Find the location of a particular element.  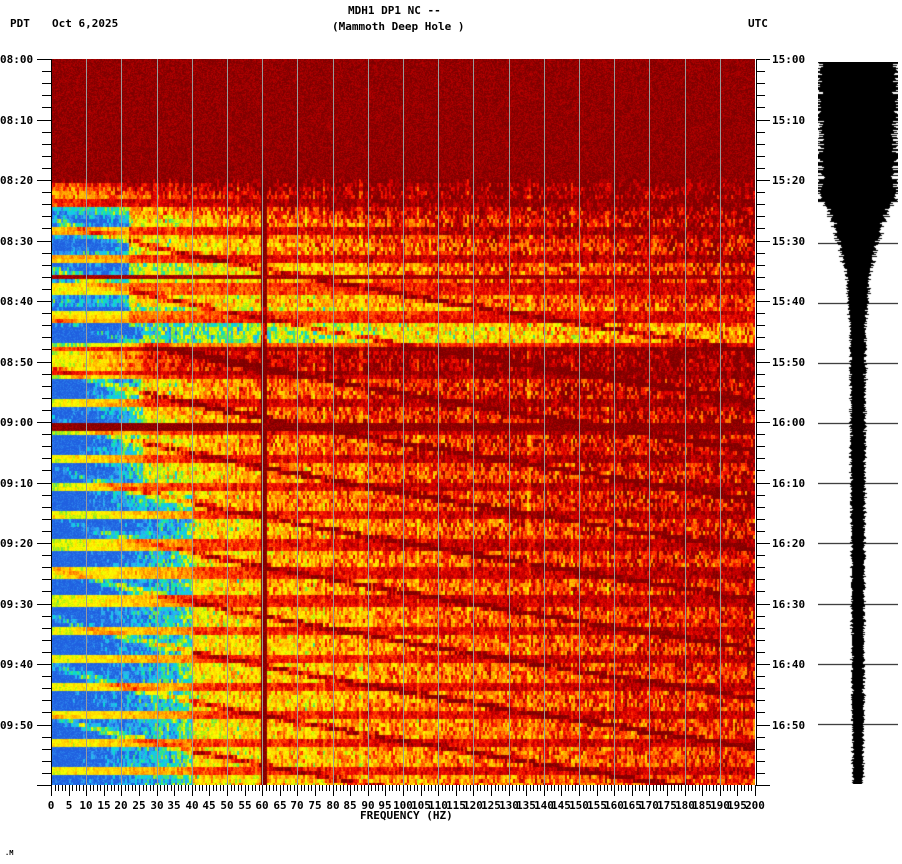

time-label-pdt: 09:50 is located at coordinates (17, 725).